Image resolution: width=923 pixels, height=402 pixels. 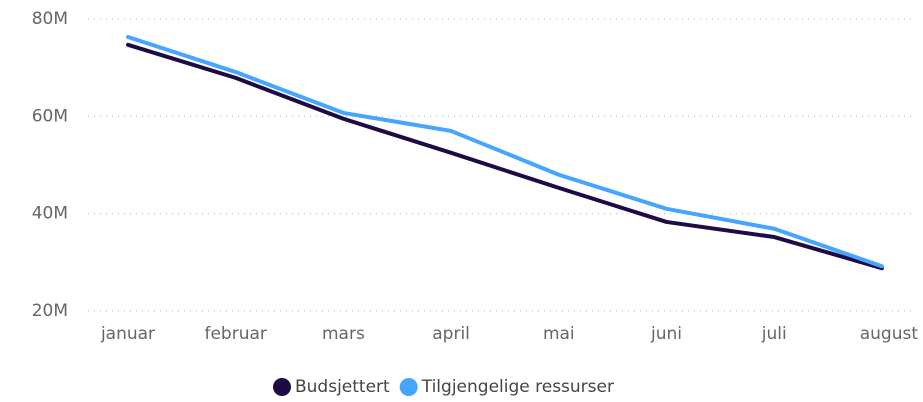 I want to click on legend-label: Tilgjengelige ressurser, so click(x=517, y=387).